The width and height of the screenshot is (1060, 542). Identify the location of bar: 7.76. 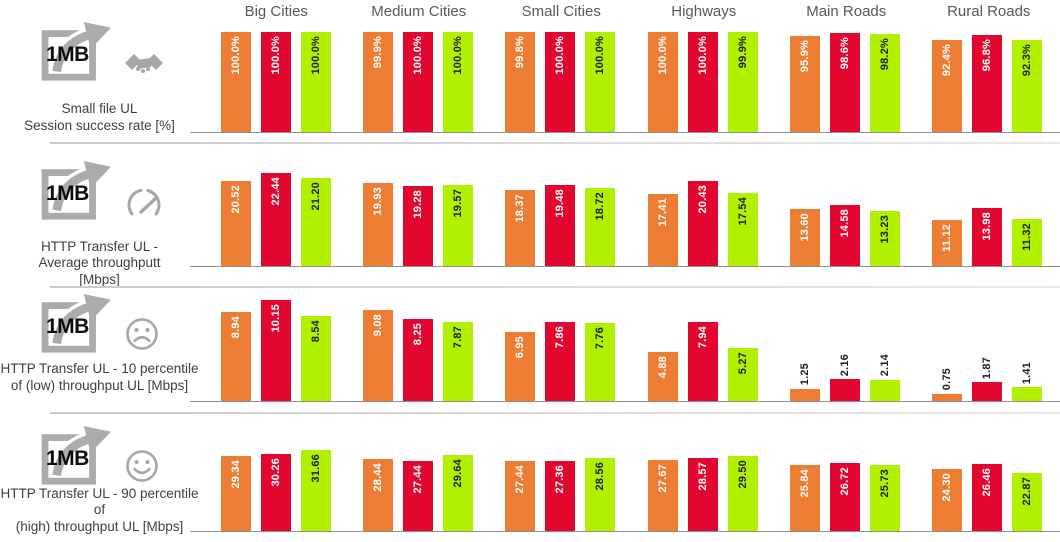
(600, 362).